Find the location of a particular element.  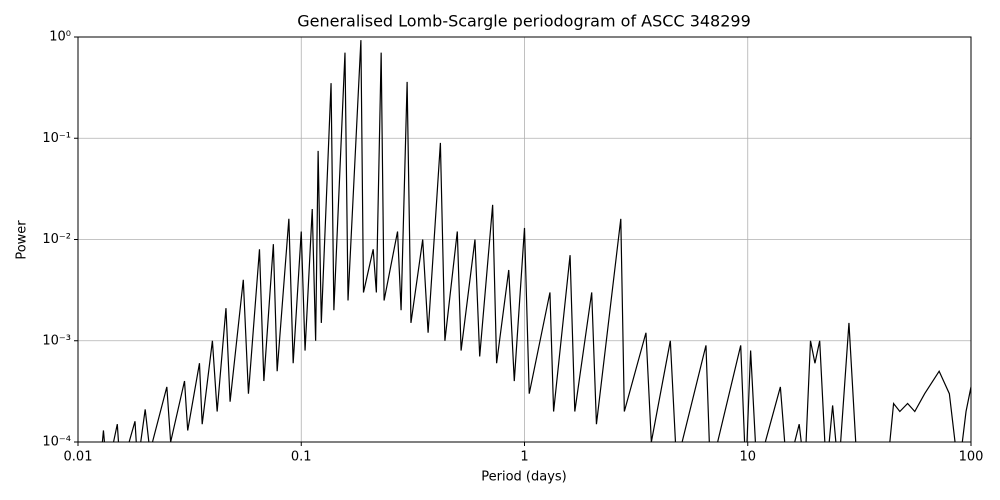

y-tick-label: 10⁻⁴ is located at coordinates (56, 442).